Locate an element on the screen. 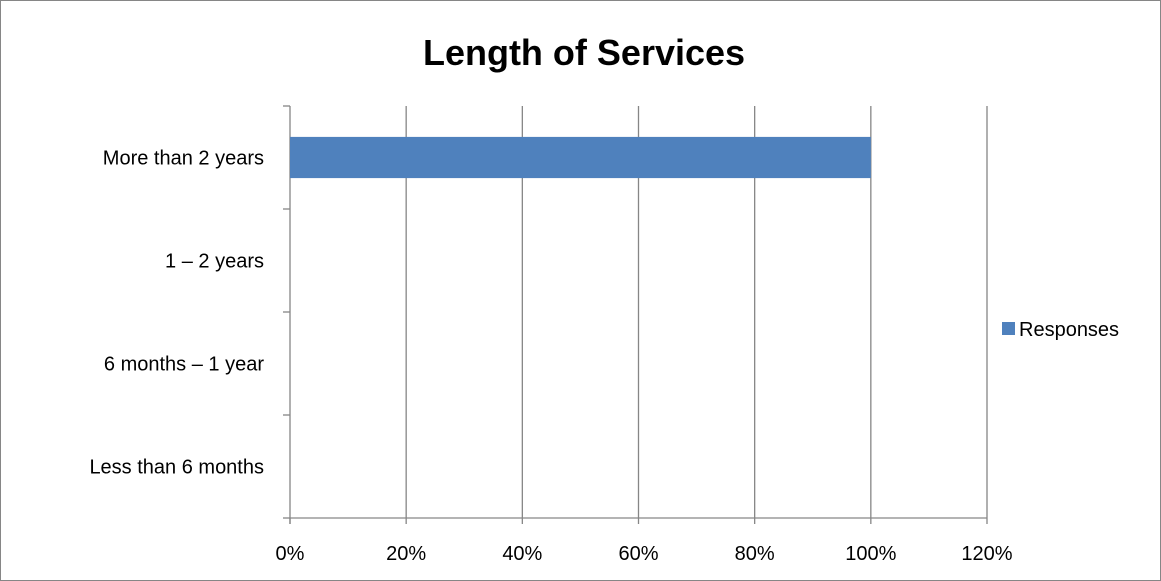  bars is located at coordinates (580, 157).